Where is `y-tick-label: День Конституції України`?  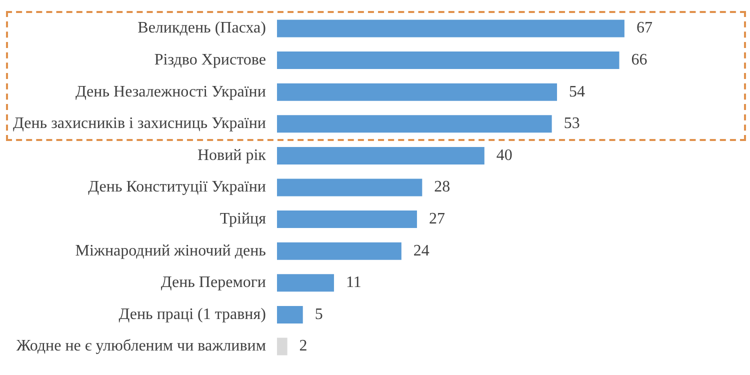
y-tick-label: День Конституції України is located at coordinates (177, 187).